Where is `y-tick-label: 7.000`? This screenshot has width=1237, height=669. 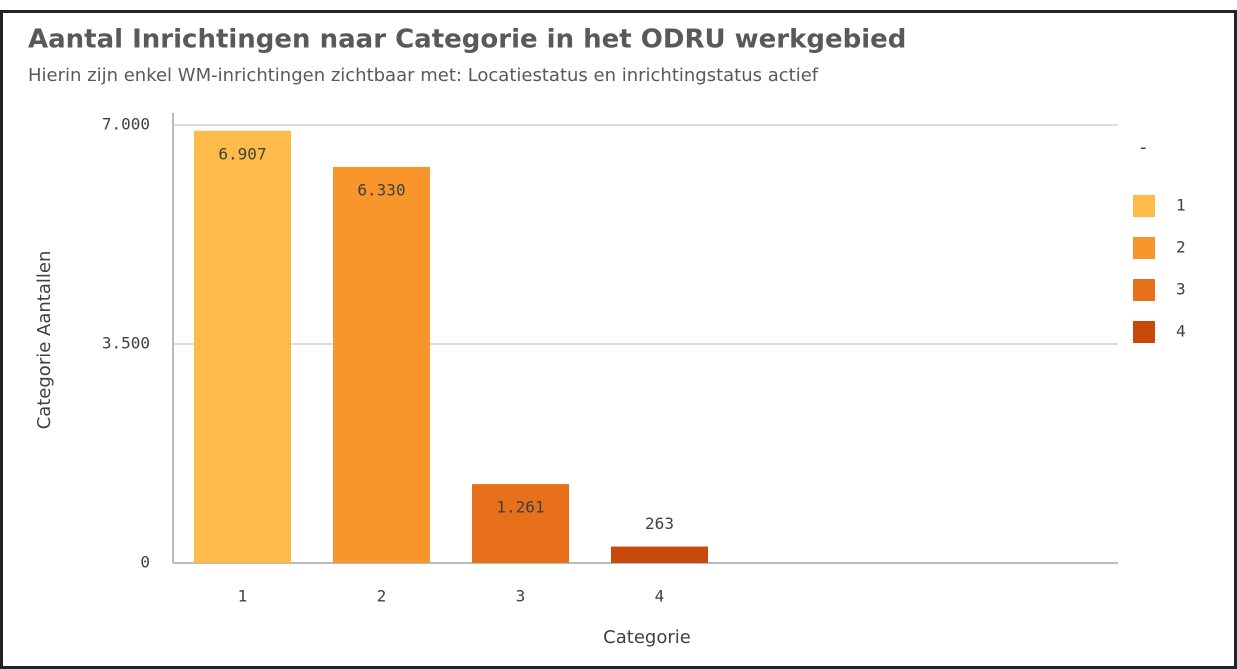 y-tick-label: 7.000 is located at coordinates (126, 124).